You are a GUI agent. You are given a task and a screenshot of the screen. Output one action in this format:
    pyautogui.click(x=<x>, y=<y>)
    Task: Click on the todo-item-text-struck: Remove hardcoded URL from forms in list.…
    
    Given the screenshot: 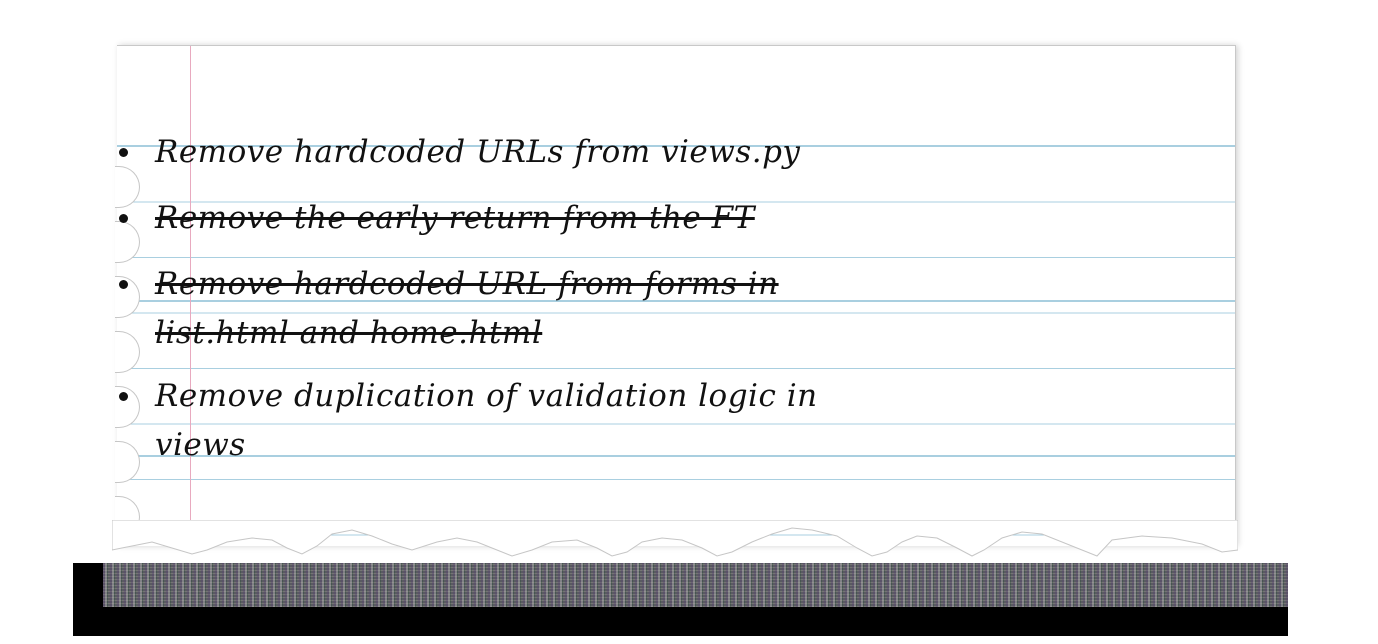 What is the action you would take?
    pyautogui.click(x=467, y=308)
    